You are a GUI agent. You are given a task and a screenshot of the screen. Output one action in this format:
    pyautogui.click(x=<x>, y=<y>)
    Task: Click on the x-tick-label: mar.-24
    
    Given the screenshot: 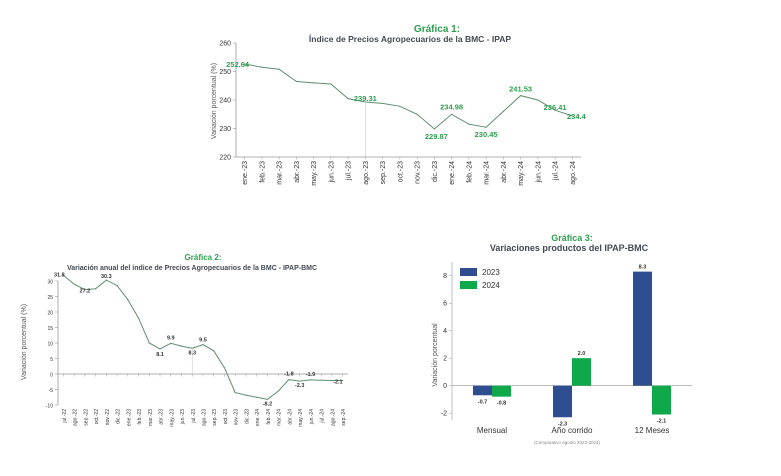 What is the action you would take?
    pyautogui.click(x=487, y=173)
    